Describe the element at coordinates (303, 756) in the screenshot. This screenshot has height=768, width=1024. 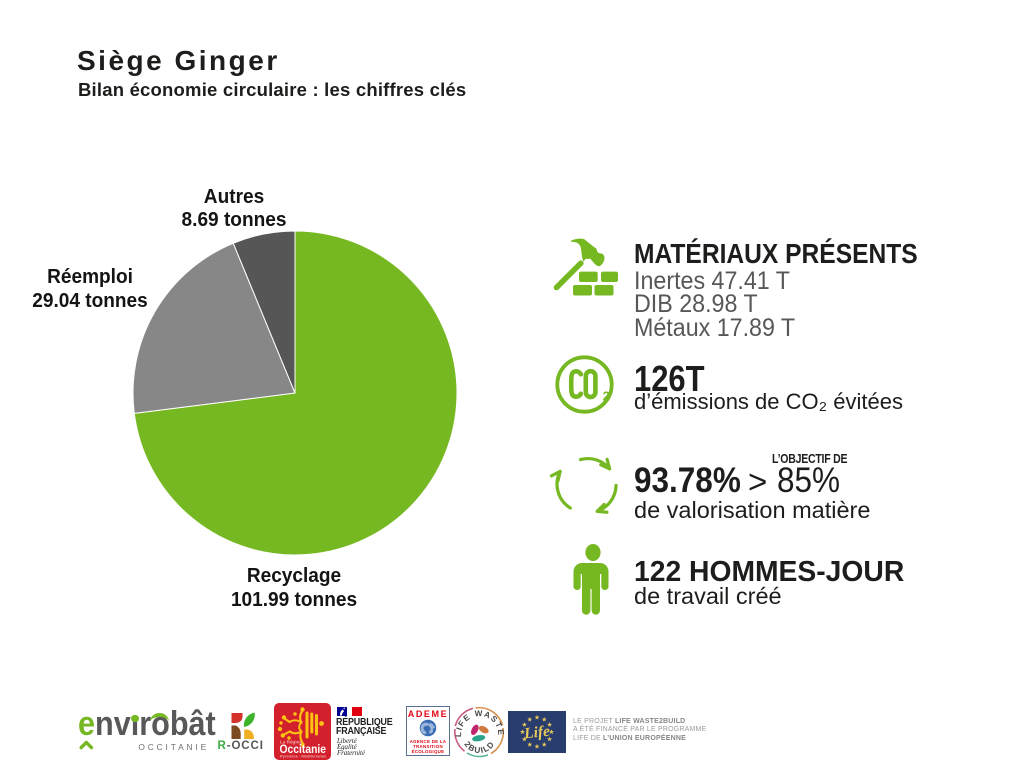
I see `svg-text: Pyrénées - Méditerranée` at that location.